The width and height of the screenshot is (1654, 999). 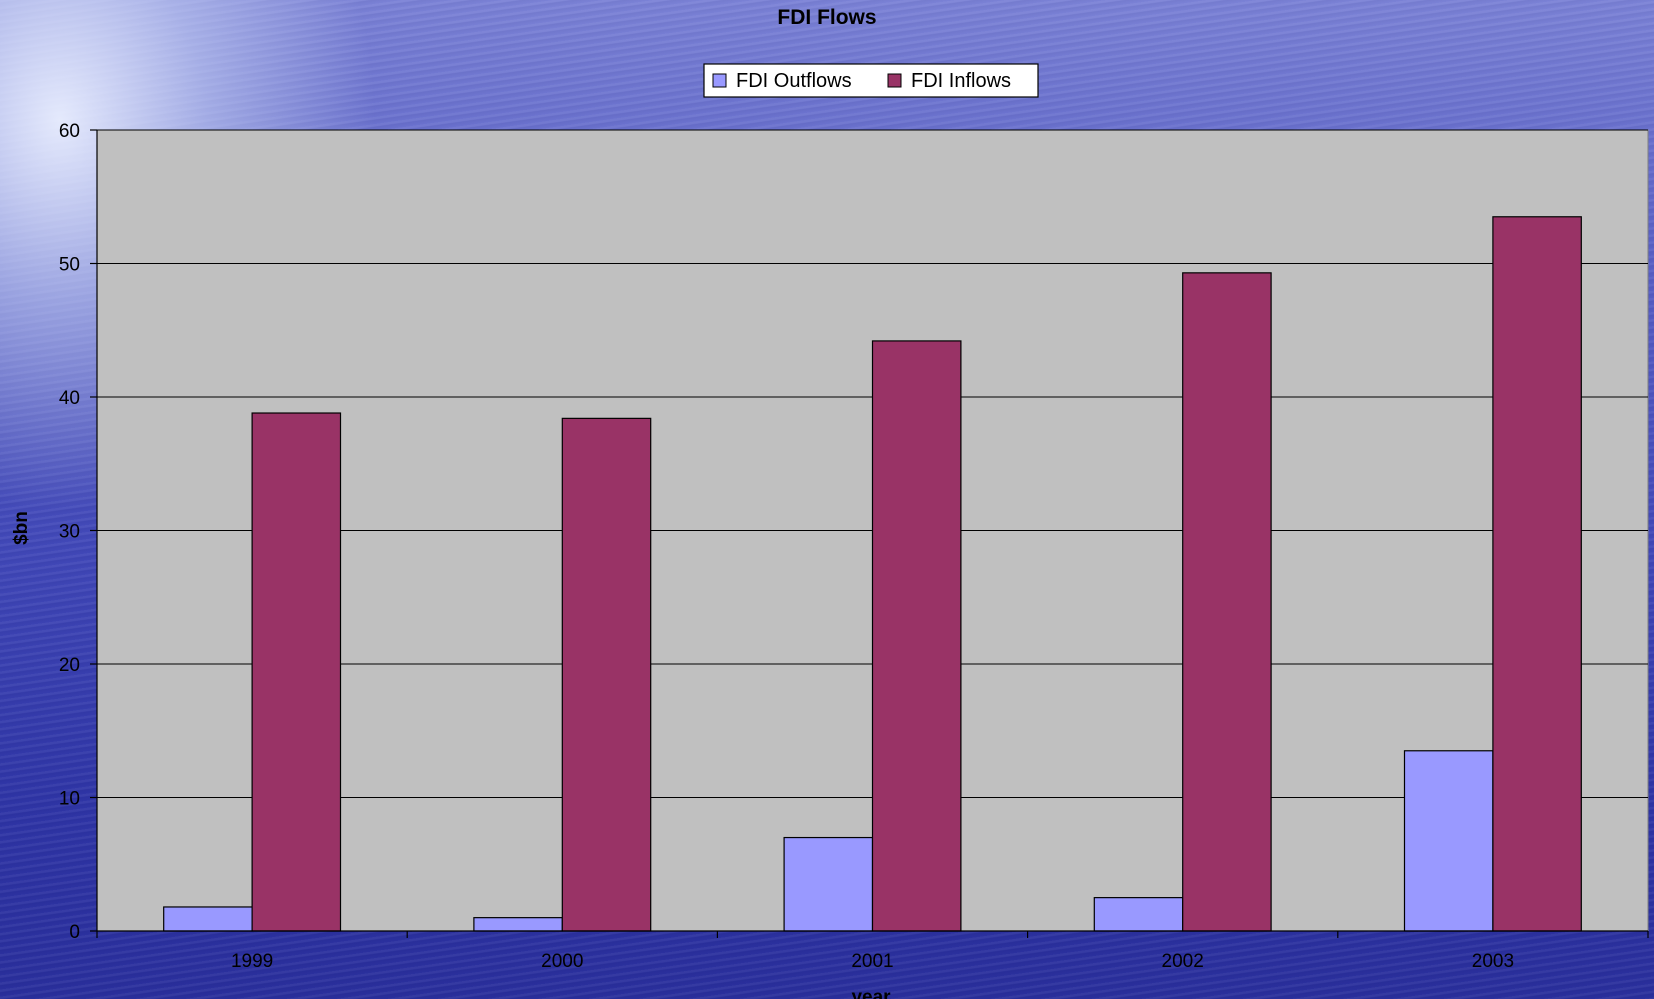 I want to click on bar-inflows-2000, so click(x=606, y=674).